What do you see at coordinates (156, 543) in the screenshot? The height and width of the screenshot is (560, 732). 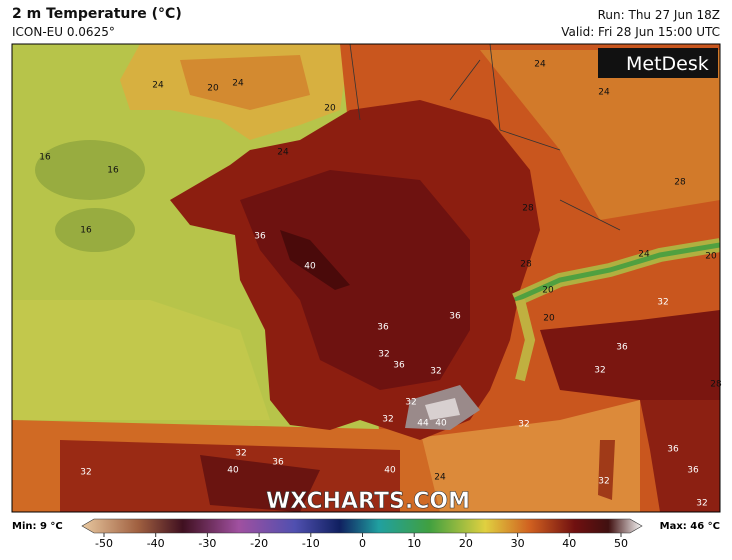 I see `colorbar-tick-label: -40` at bounding box center [156, 543].